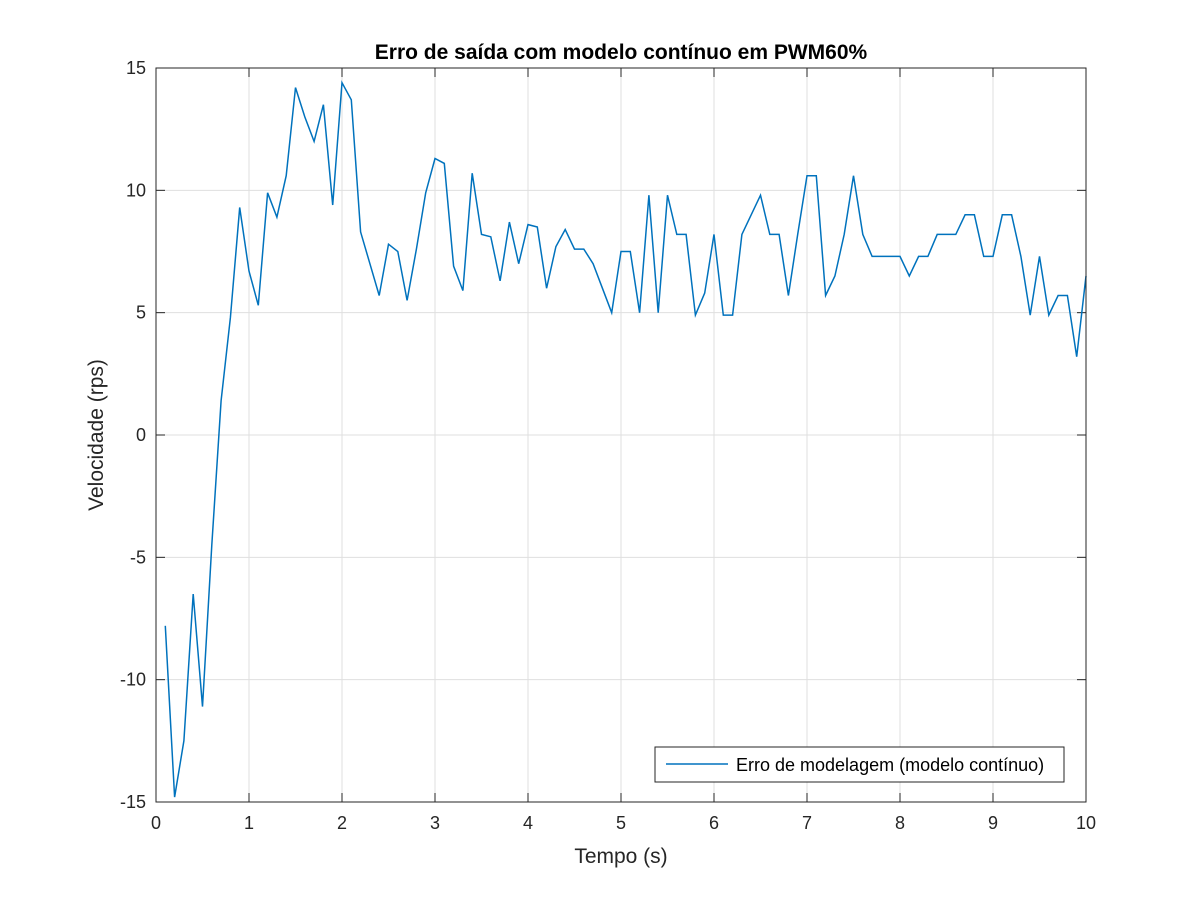  I want to click on y-tick-label: 0, so click(141, 435).